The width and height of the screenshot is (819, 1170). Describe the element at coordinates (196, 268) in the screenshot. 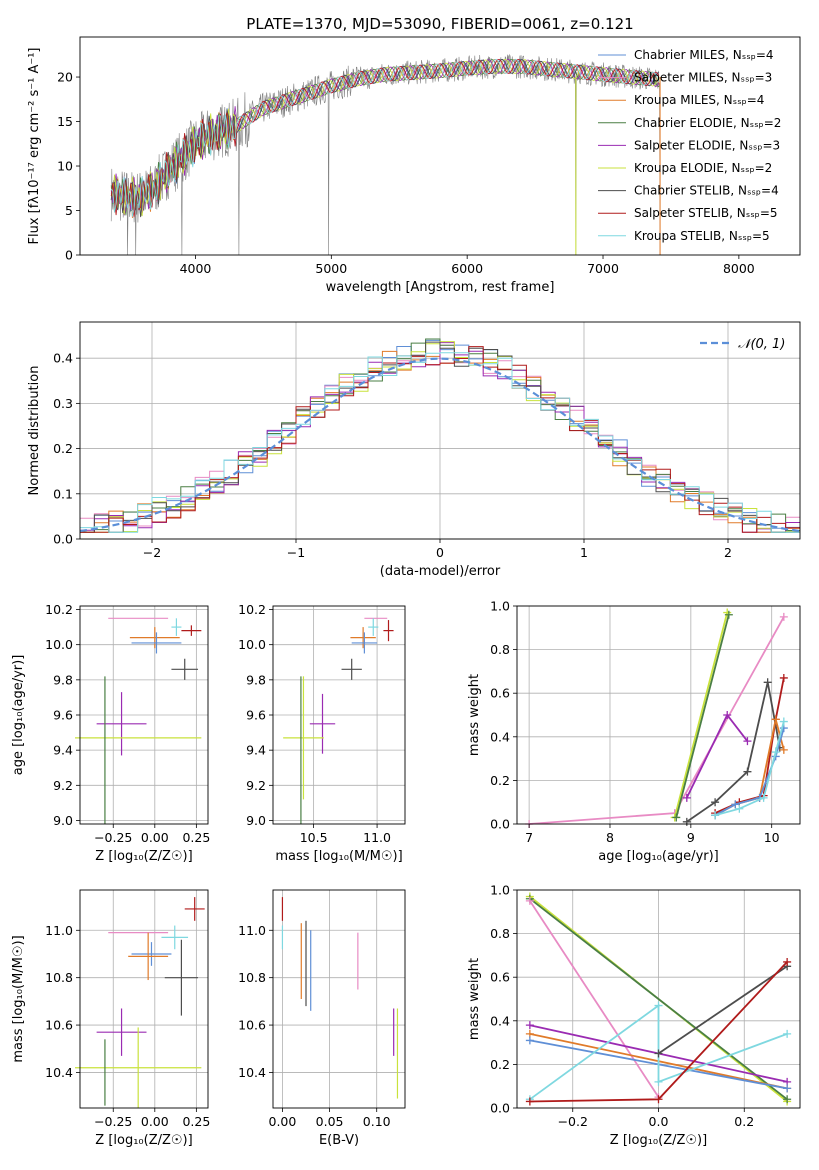

I see `x-tick-label: 4000` at that location.